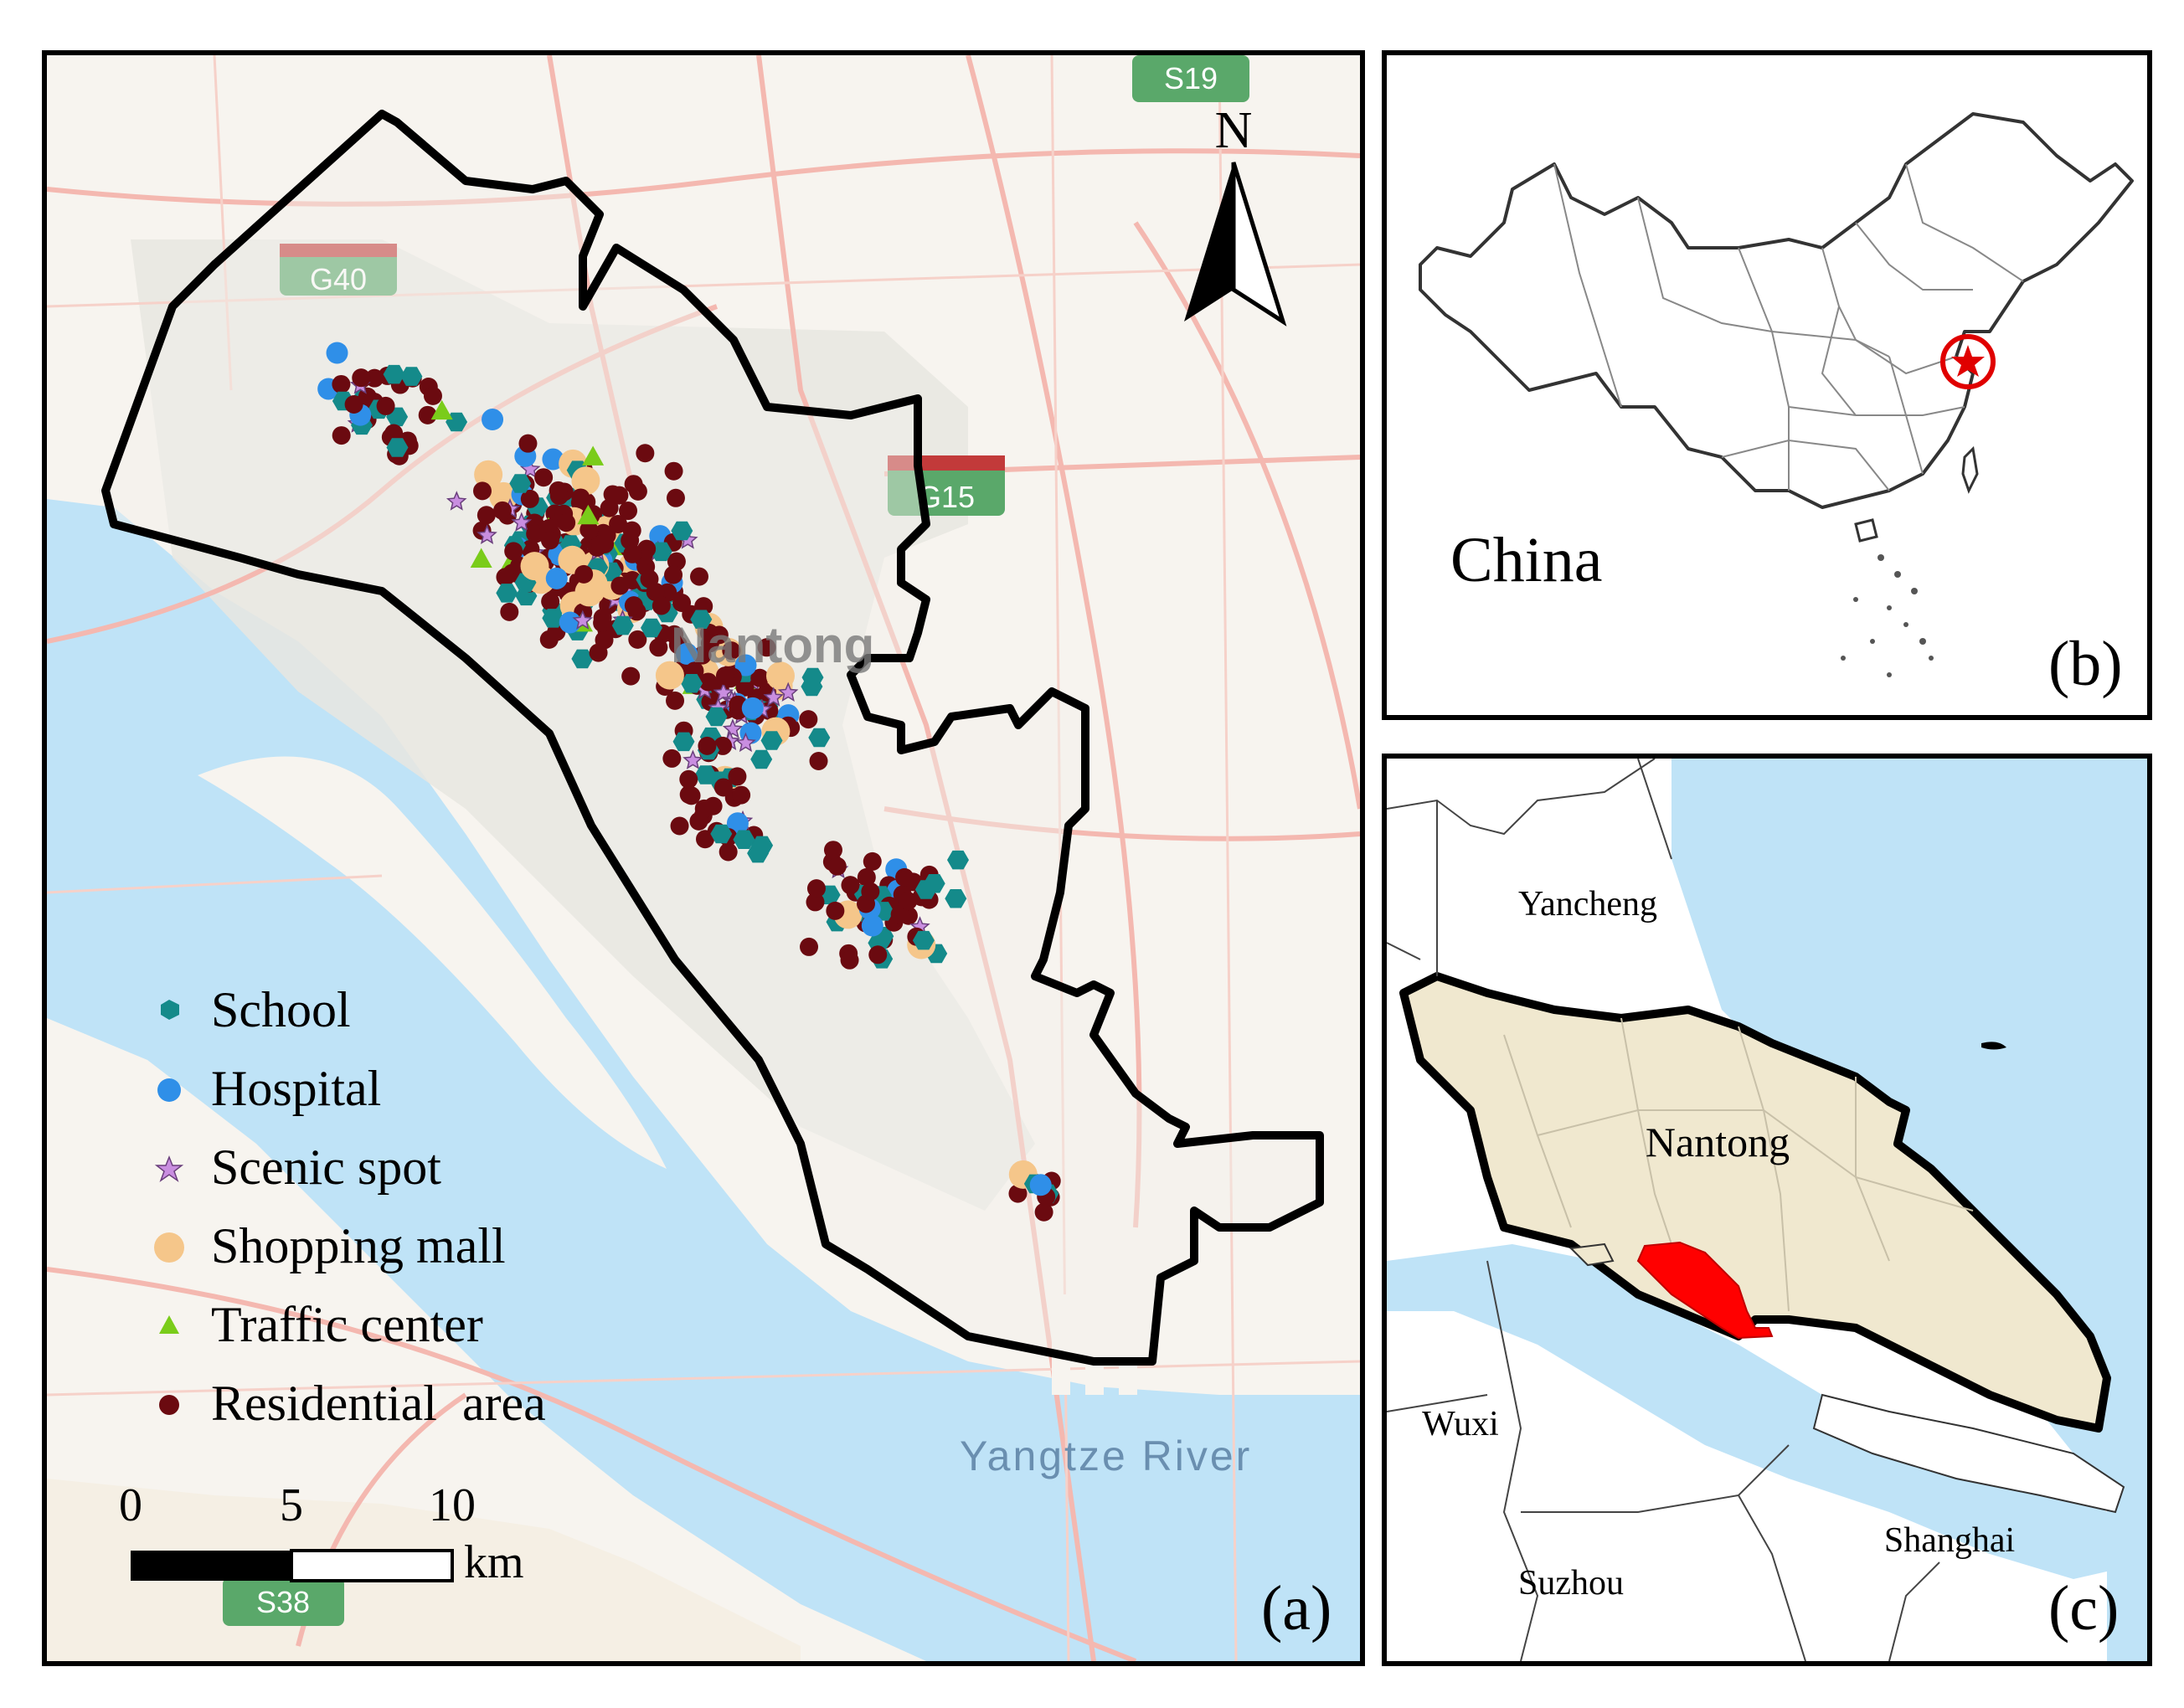  Describe the element at coordinates (347, 1324) in the screenshot. I see `legend-label: Traffic center` at that location.